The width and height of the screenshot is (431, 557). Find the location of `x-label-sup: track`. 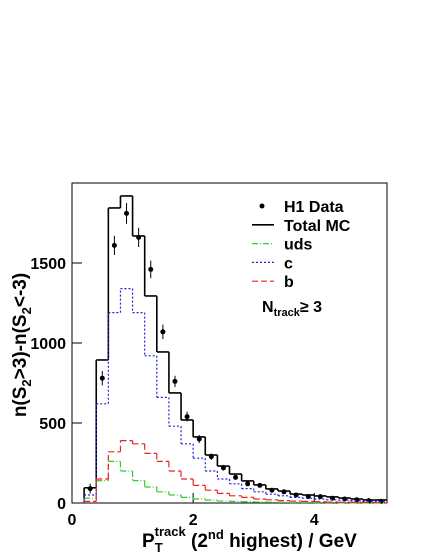

x-label-sup: track is located at coordinates (171, 531).